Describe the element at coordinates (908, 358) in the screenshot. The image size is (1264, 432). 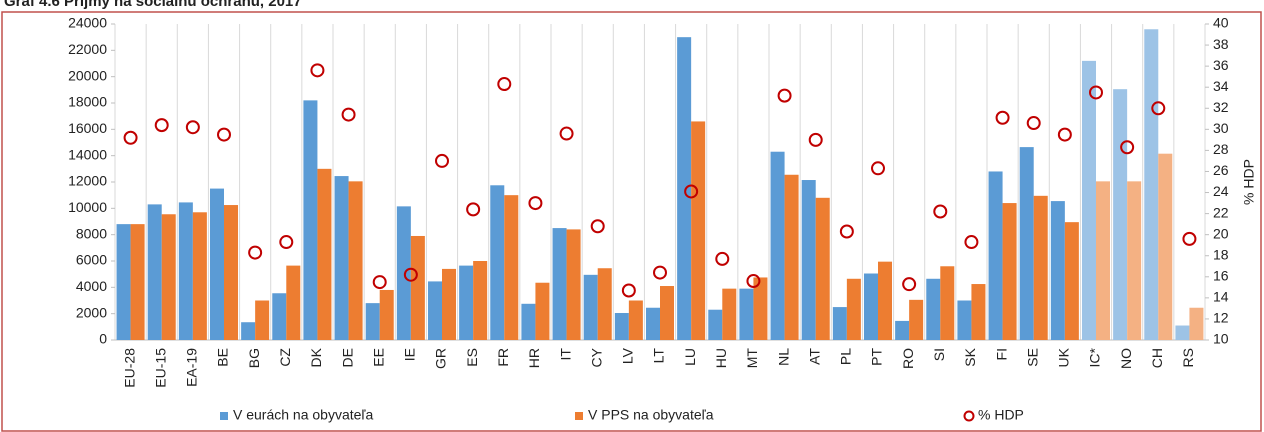
I see `x-tick-label: RO` at that location.